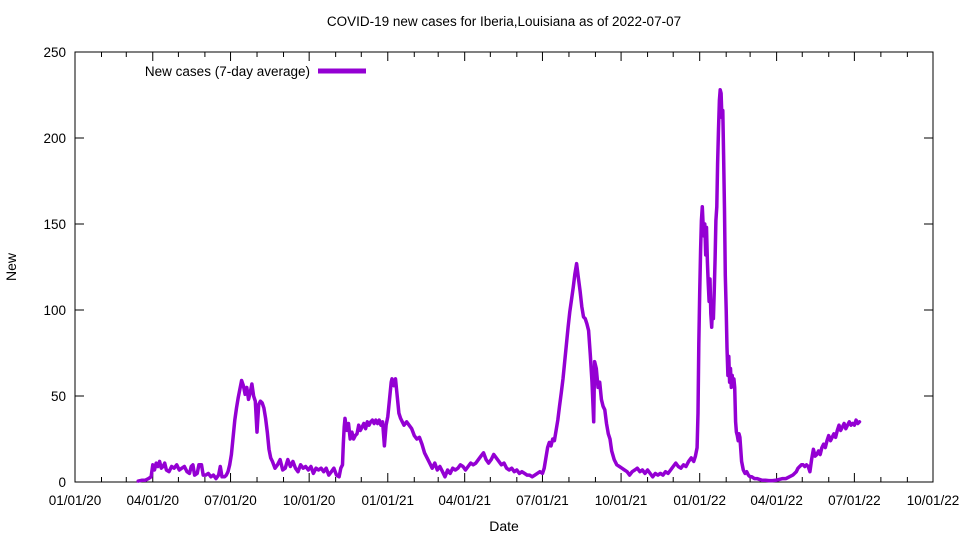 This screenshot has height=540, width=960. Describe the element at coordinates (54, 310) in the screenshot. I see `y-tick-label: 100` at that location.